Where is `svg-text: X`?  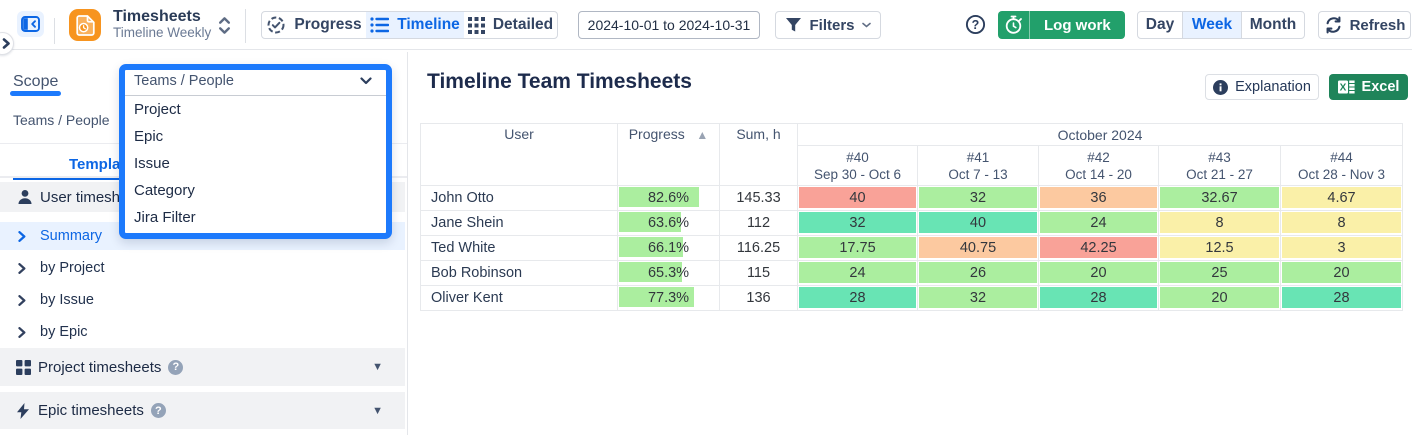
svg-text: X is located at coordinates (1342, 88).